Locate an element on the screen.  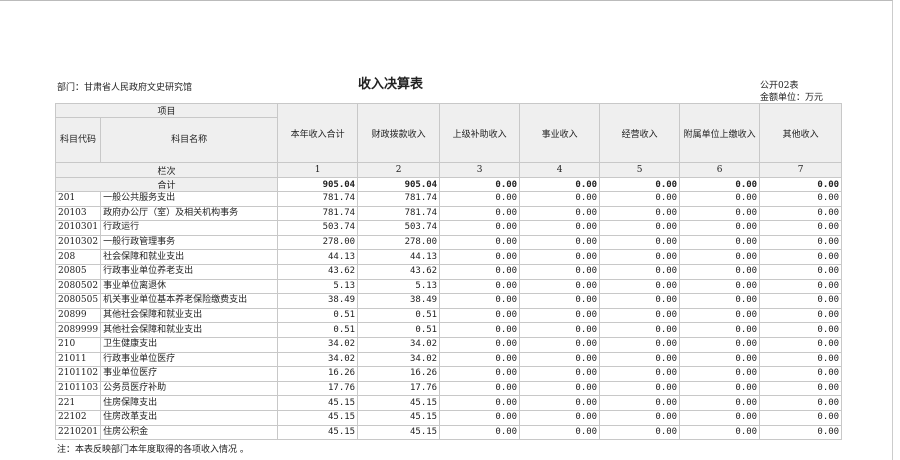
row-value: 16.26 is located at coordinates (318, 374).